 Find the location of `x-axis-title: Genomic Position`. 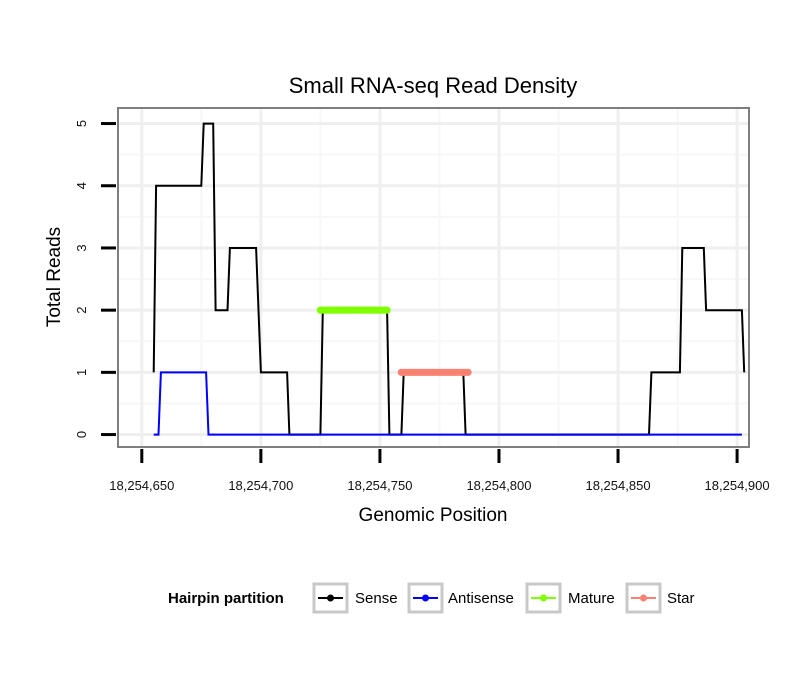

x-axis-title: Genomic Position is located at coordinates (433, 515).